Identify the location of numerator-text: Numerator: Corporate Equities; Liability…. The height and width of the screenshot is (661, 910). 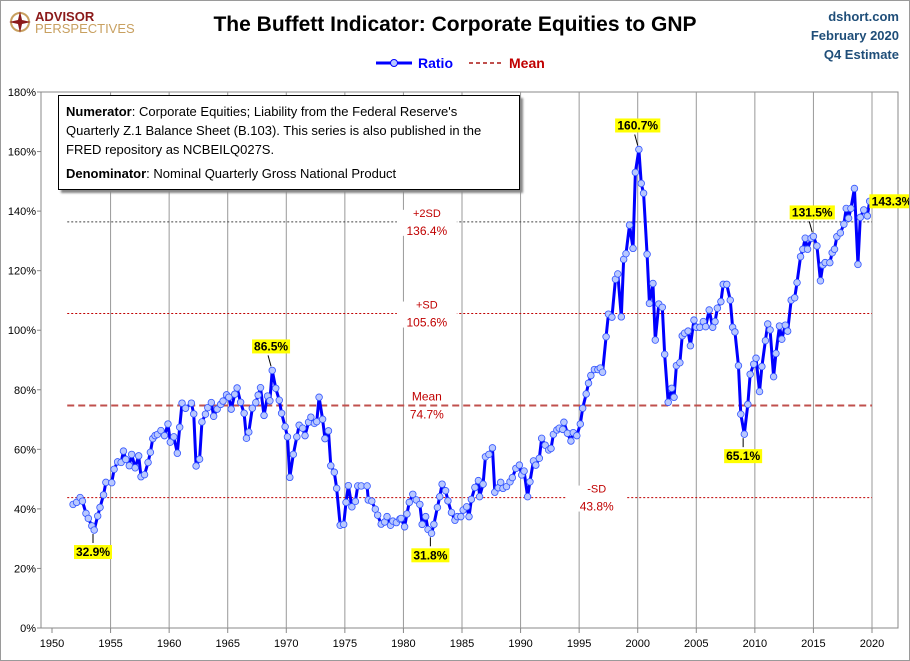
(289, 130).